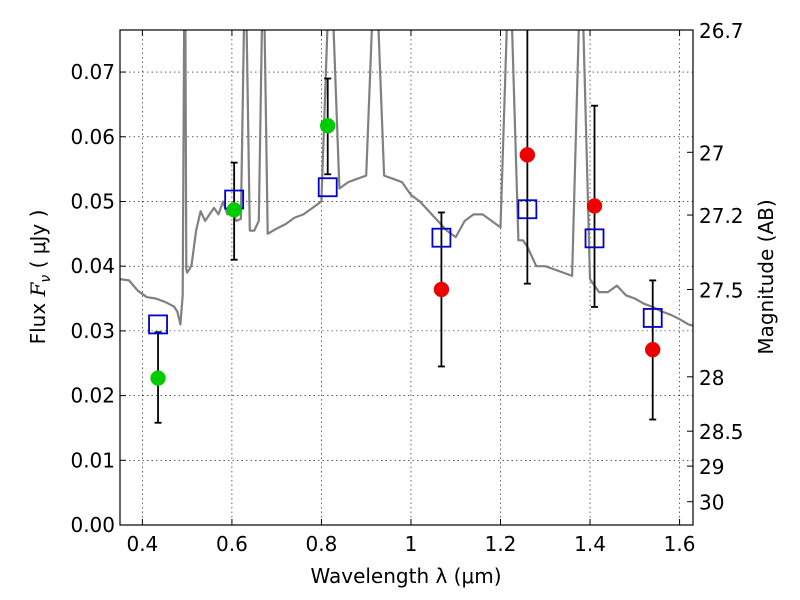  I want to click on x-tick-label: 0.4, so click(142, 544).